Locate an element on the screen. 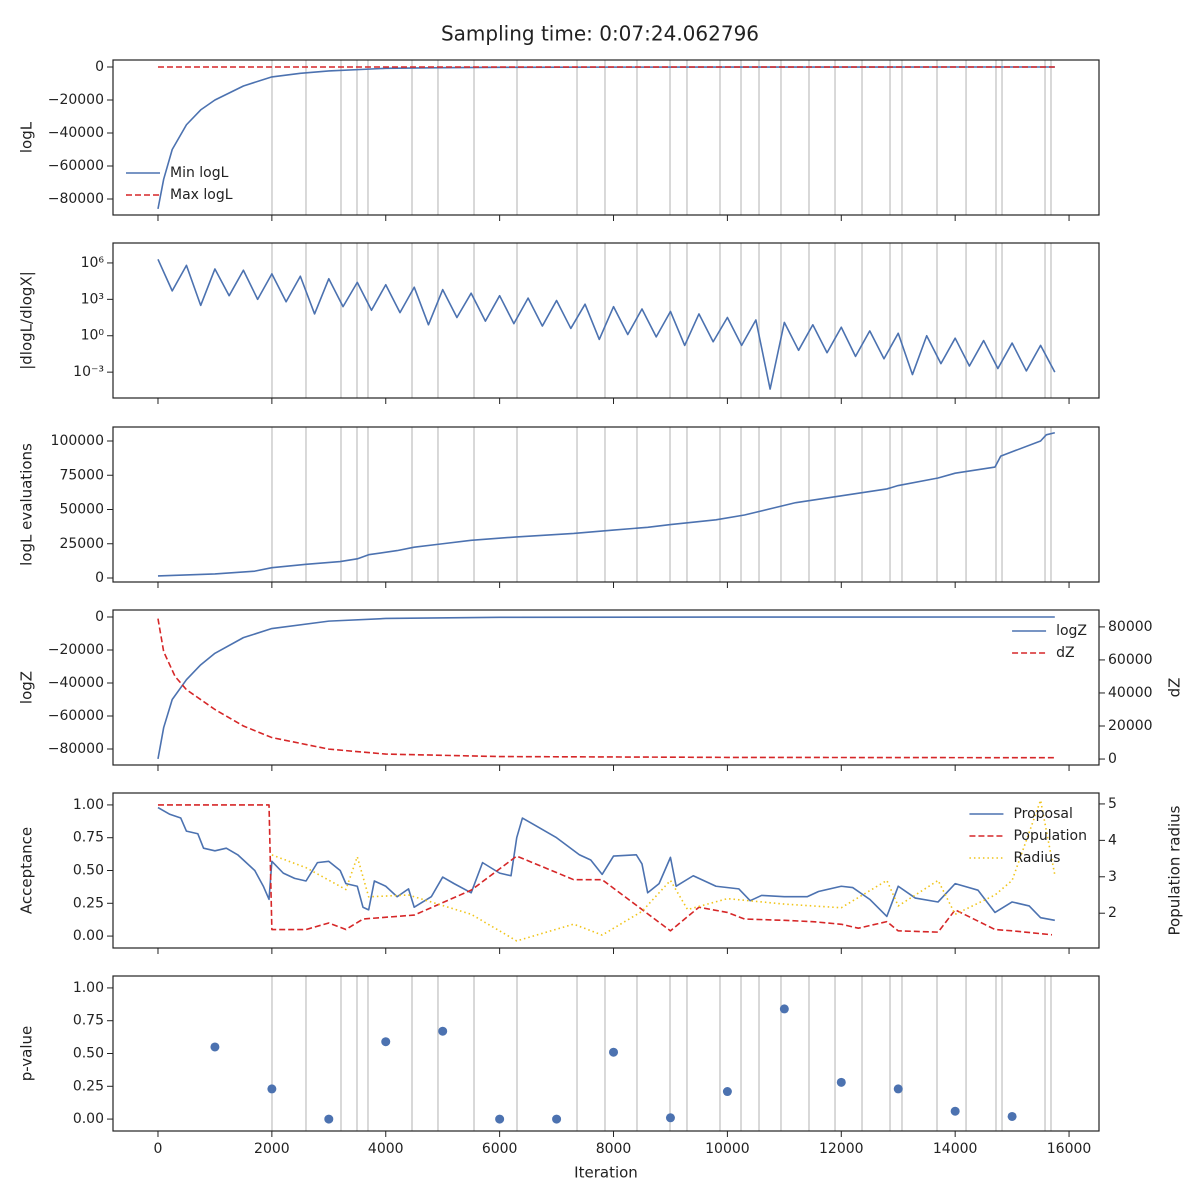  x-axis-label: Iteration is located at coordinates (606, 1173).